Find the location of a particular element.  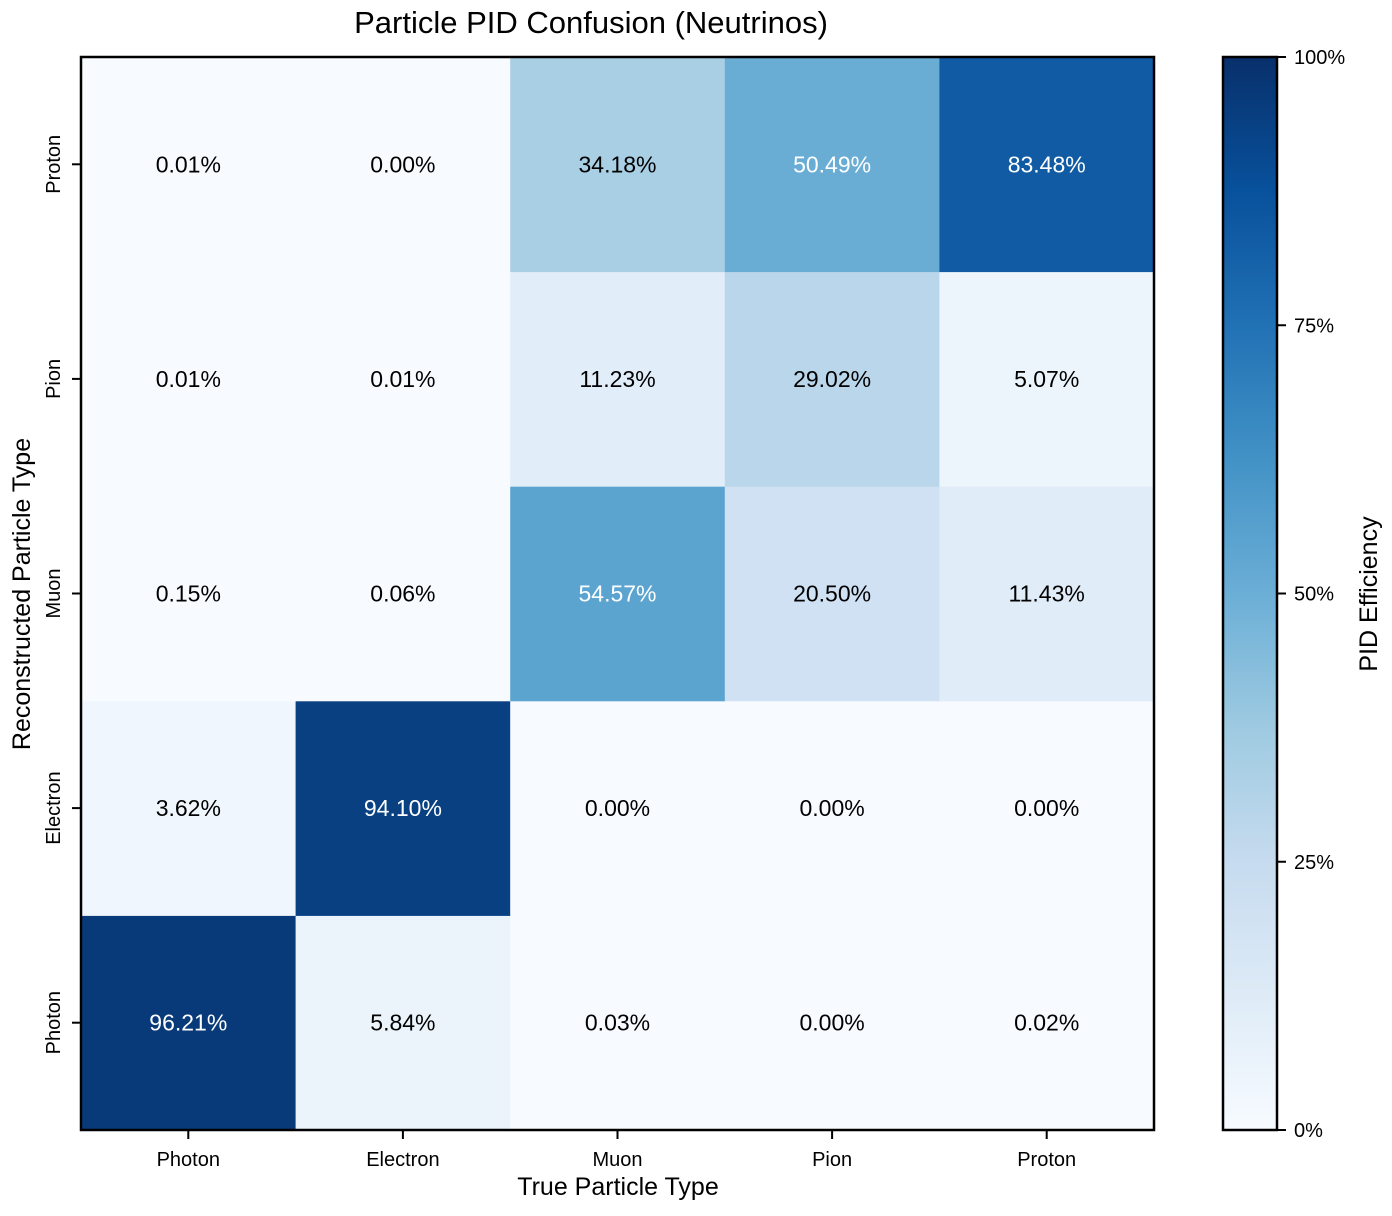

heatmap-cell-pion-electron is located at coordinates (403, 379).